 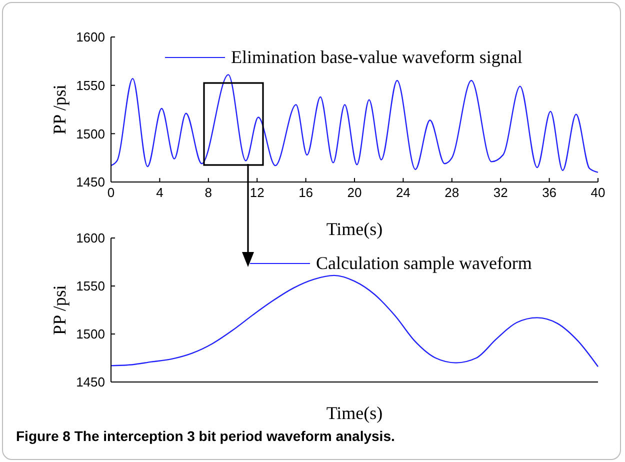 What do you see at coordinates (500, 192) in the screenshot?
I see `x-tick-label: 32` at bounding box center [500, 192].